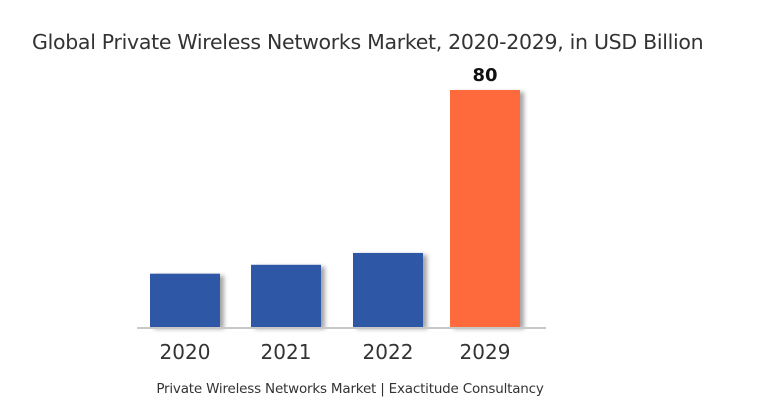 Image resolution: width=780 pixels, height=400 pixels. What do you see at coordinates (388, 289) in the screenshot?
I see `bar-2022` at bounding box center [388, 289].